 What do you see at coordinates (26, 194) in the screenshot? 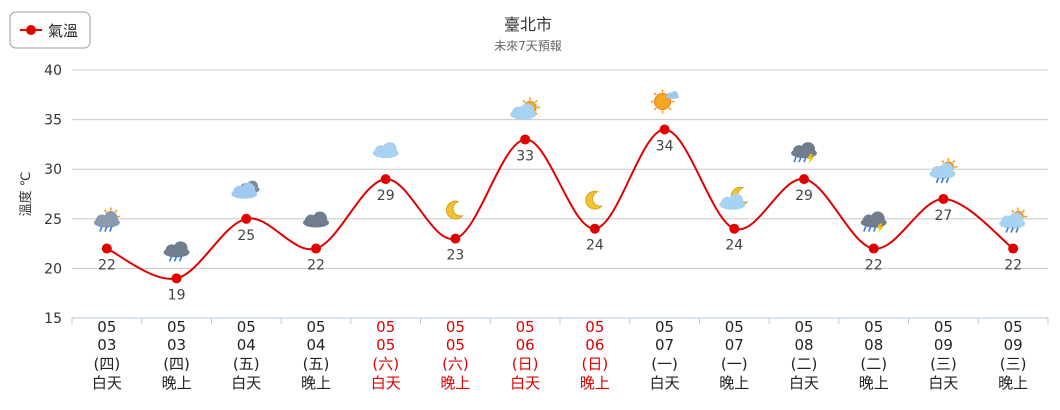
I see `y-axis-title: 溫度 ℃` at bounding box center [26, 194].